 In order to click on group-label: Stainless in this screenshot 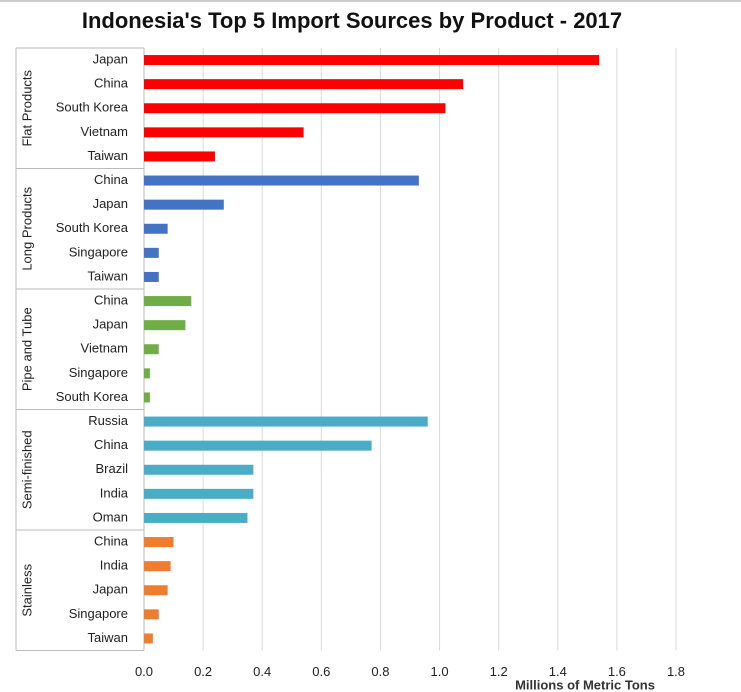, I will do `click(26, 589)`.